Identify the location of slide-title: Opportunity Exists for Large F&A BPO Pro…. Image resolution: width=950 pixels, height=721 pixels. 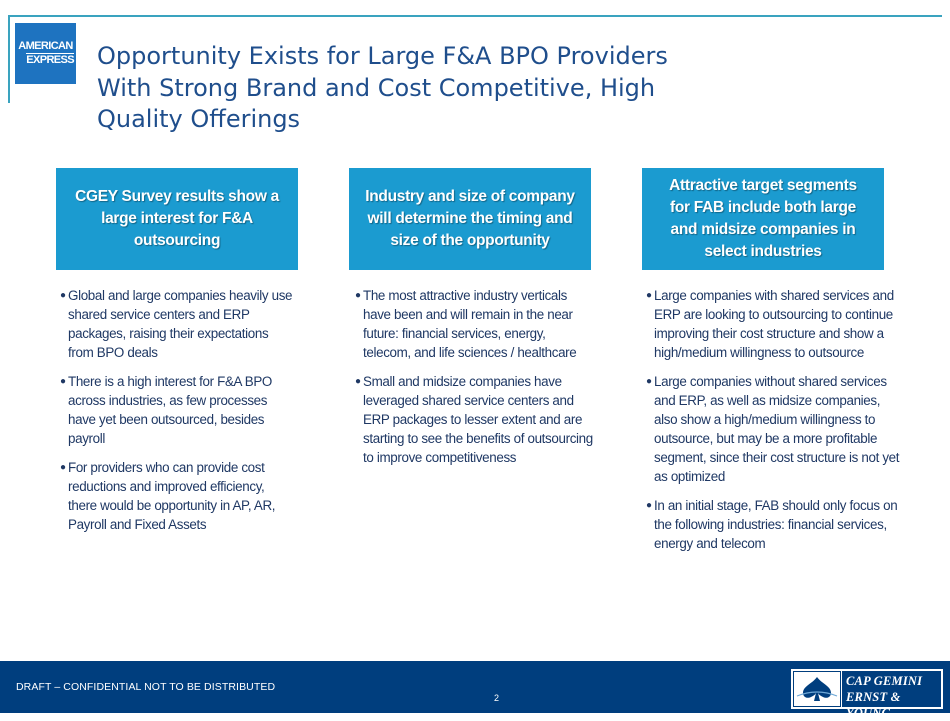
(427, 88).